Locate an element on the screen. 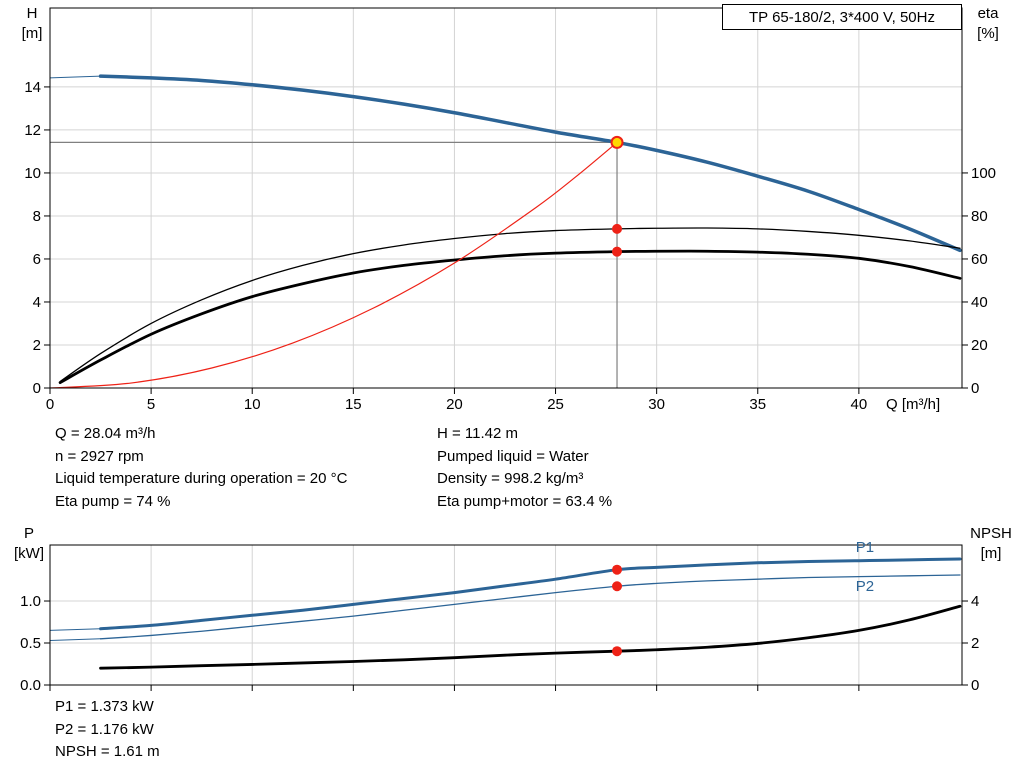 This screenshot has height=781, width=1024. eta-axis-title: eta [%] is located at coordinates (988, 24).